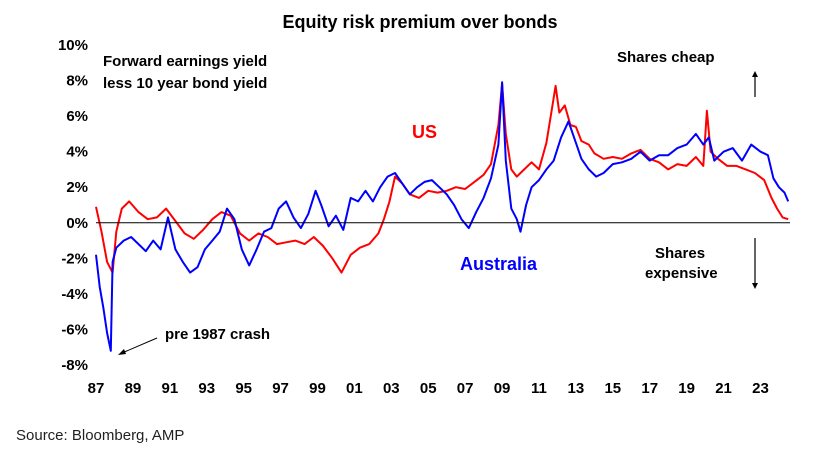 Image resolution: width=823 pixels, height=457 pixels. What do you see at coordinates (243, 388) in the screenshot?
I see `x-tick-label: 95` at bounding box center [243, 388].